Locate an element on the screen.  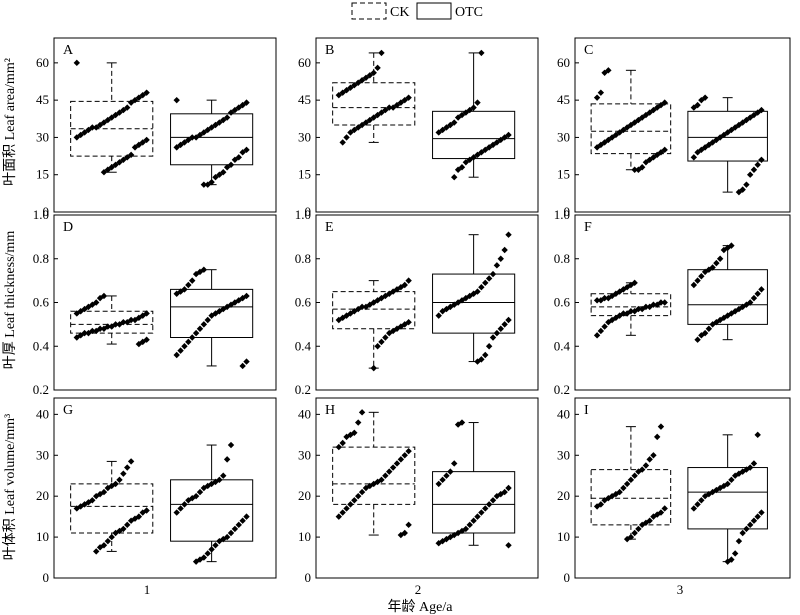
panel-letter: E is located at coordinates (329, 227).